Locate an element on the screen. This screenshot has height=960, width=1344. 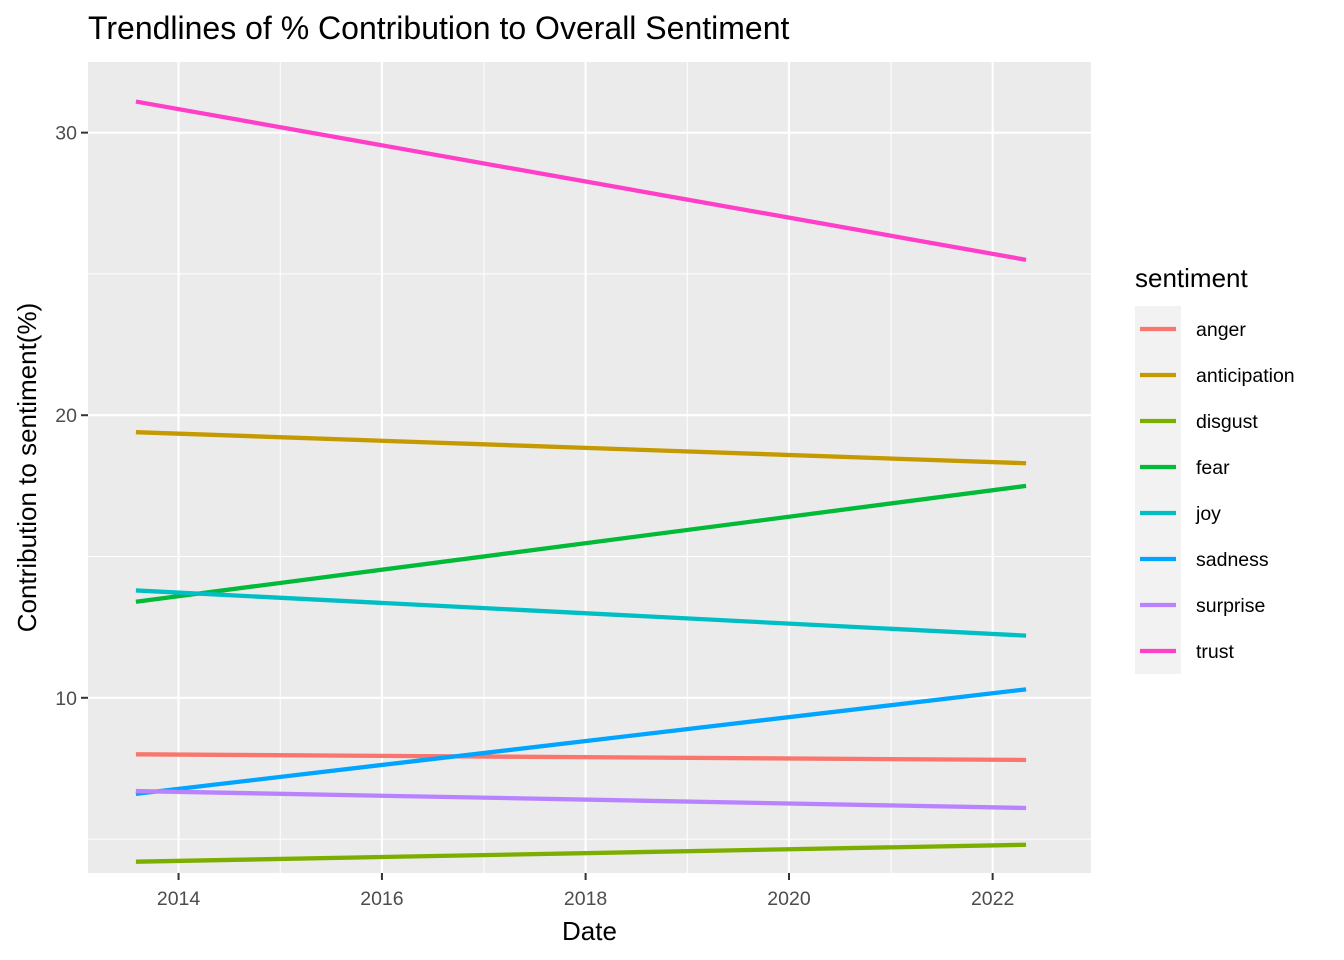
y-tick-label: 30 is located at coordinates (66, 134).